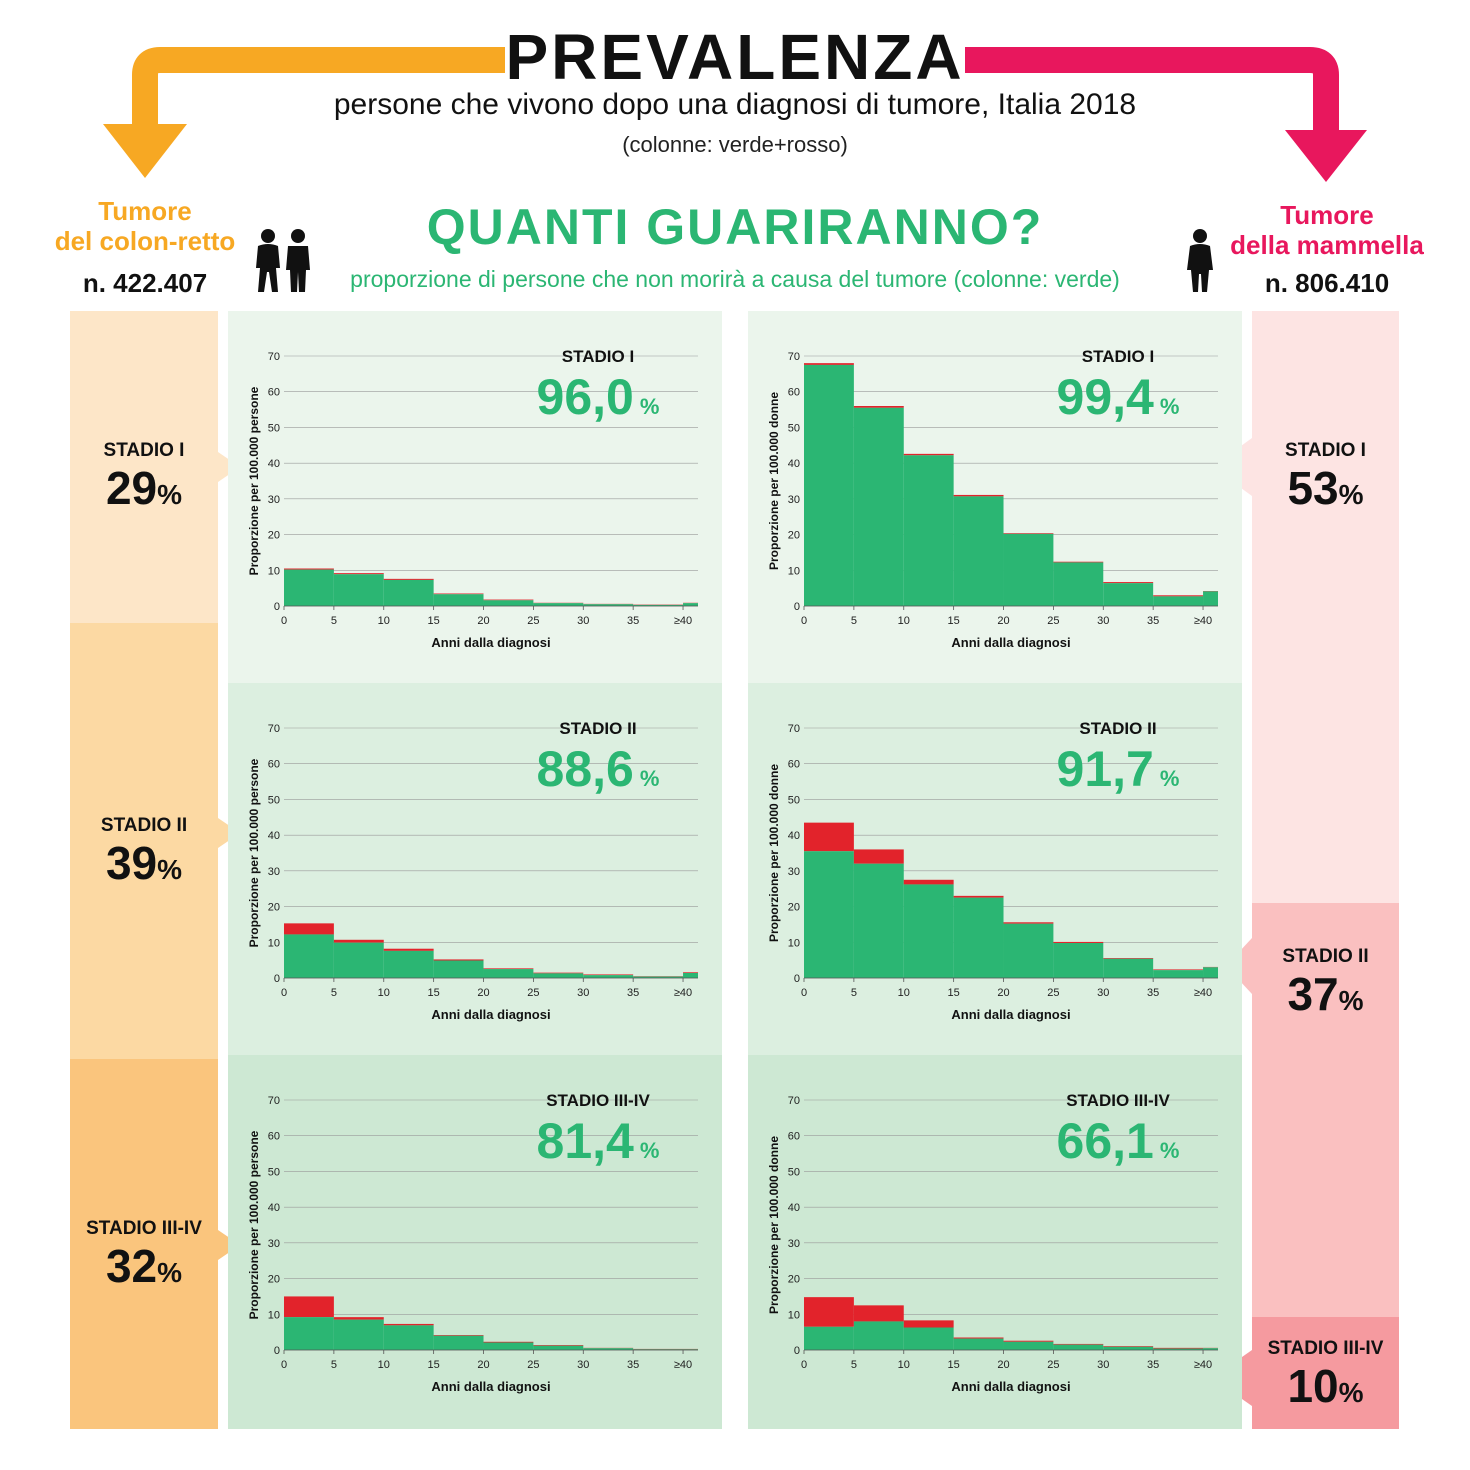  Describe the element at coordinates (794, 571) in the screenshot. I see `y-tick-label: 10` at that location.